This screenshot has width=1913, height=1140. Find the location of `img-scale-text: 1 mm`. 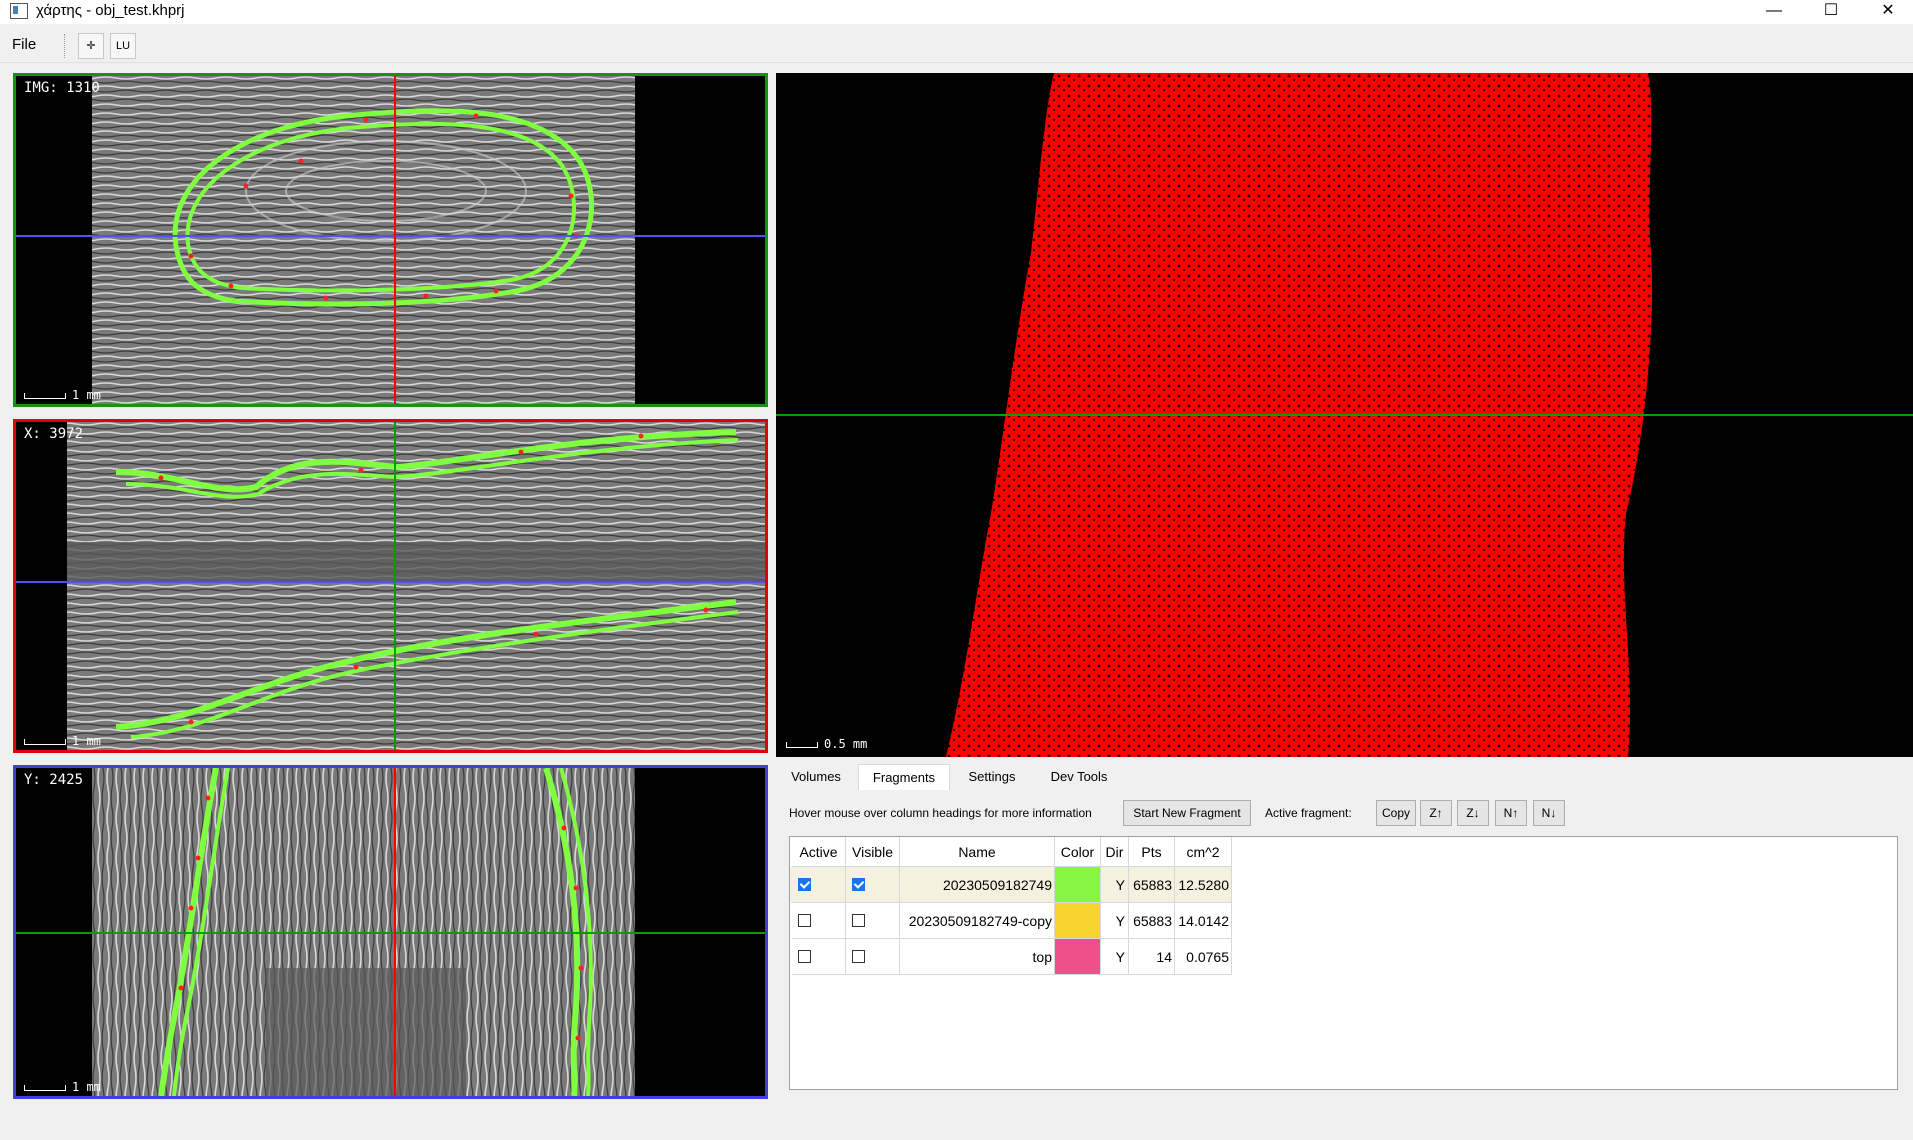

img-scale-text: 1 mm is located at coordinates (86, 395).